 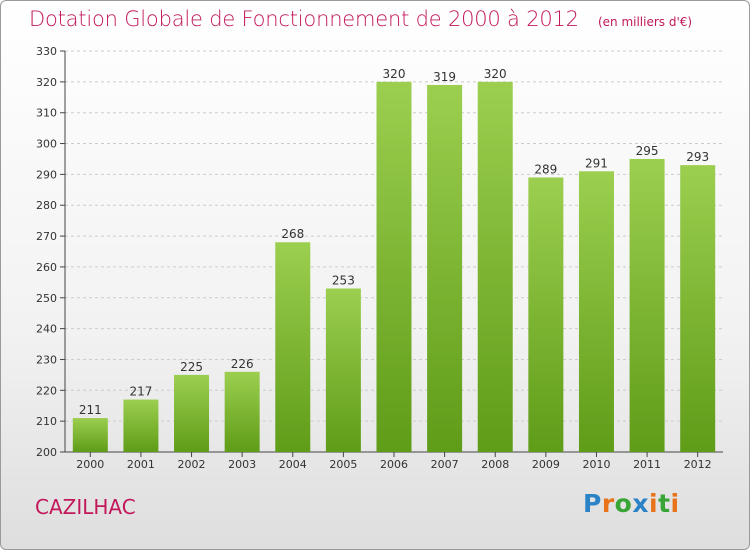 What do you see at coordinates (293, 464) in the screenshot?
I see `x-tick-label: 2004` at bounding box center [293, 464].